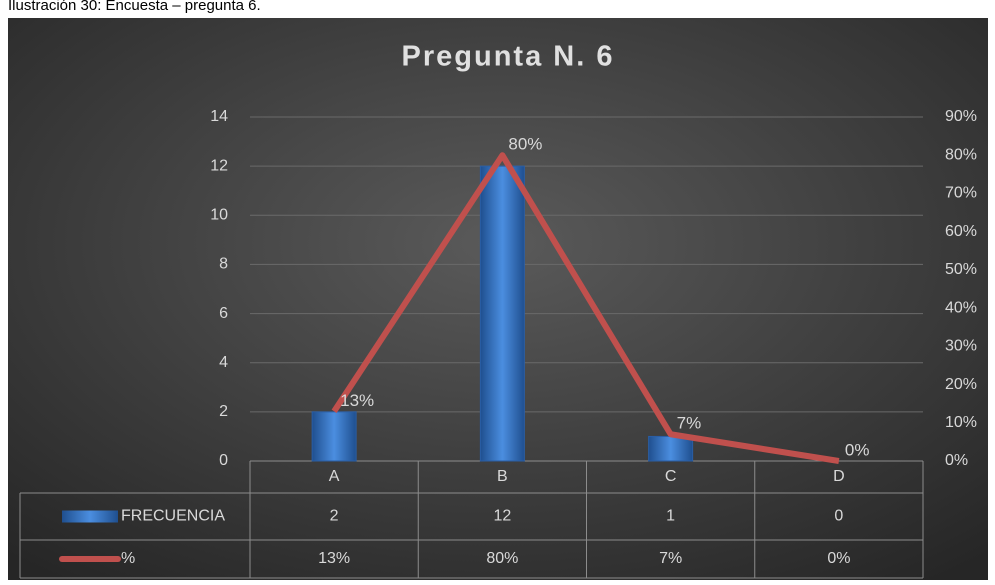 Image resolution: width=995 pixels, height=585 pixels. Describe the element at coordinates (961, 422) in the screenshot. I see `y2-tick-label: 10%` at that location.